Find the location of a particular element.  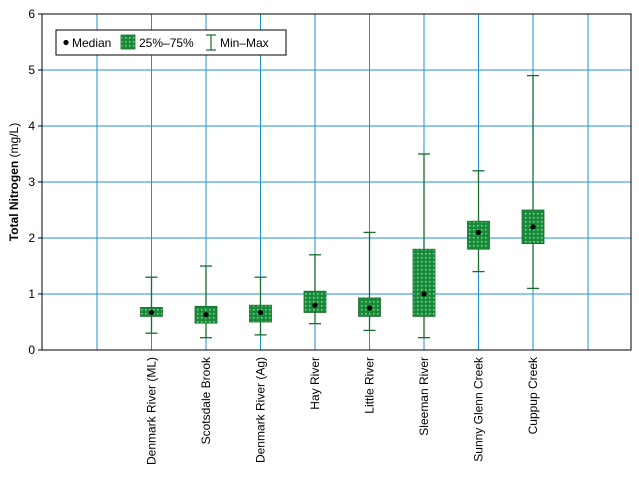

y-axis-label-title: Total Nitrogen is located at coordinates (14, 201).